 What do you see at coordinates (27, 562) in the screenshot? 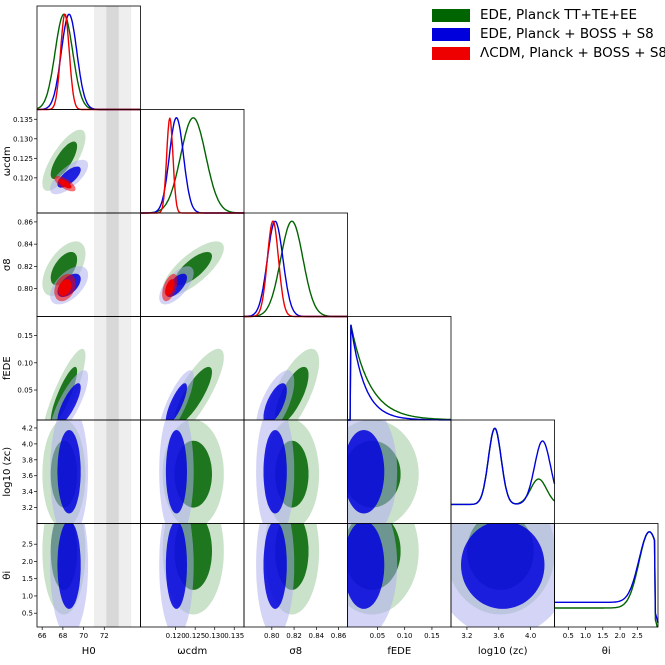
I see `ytick-label: 2.0` at bounding box center [27, 562].